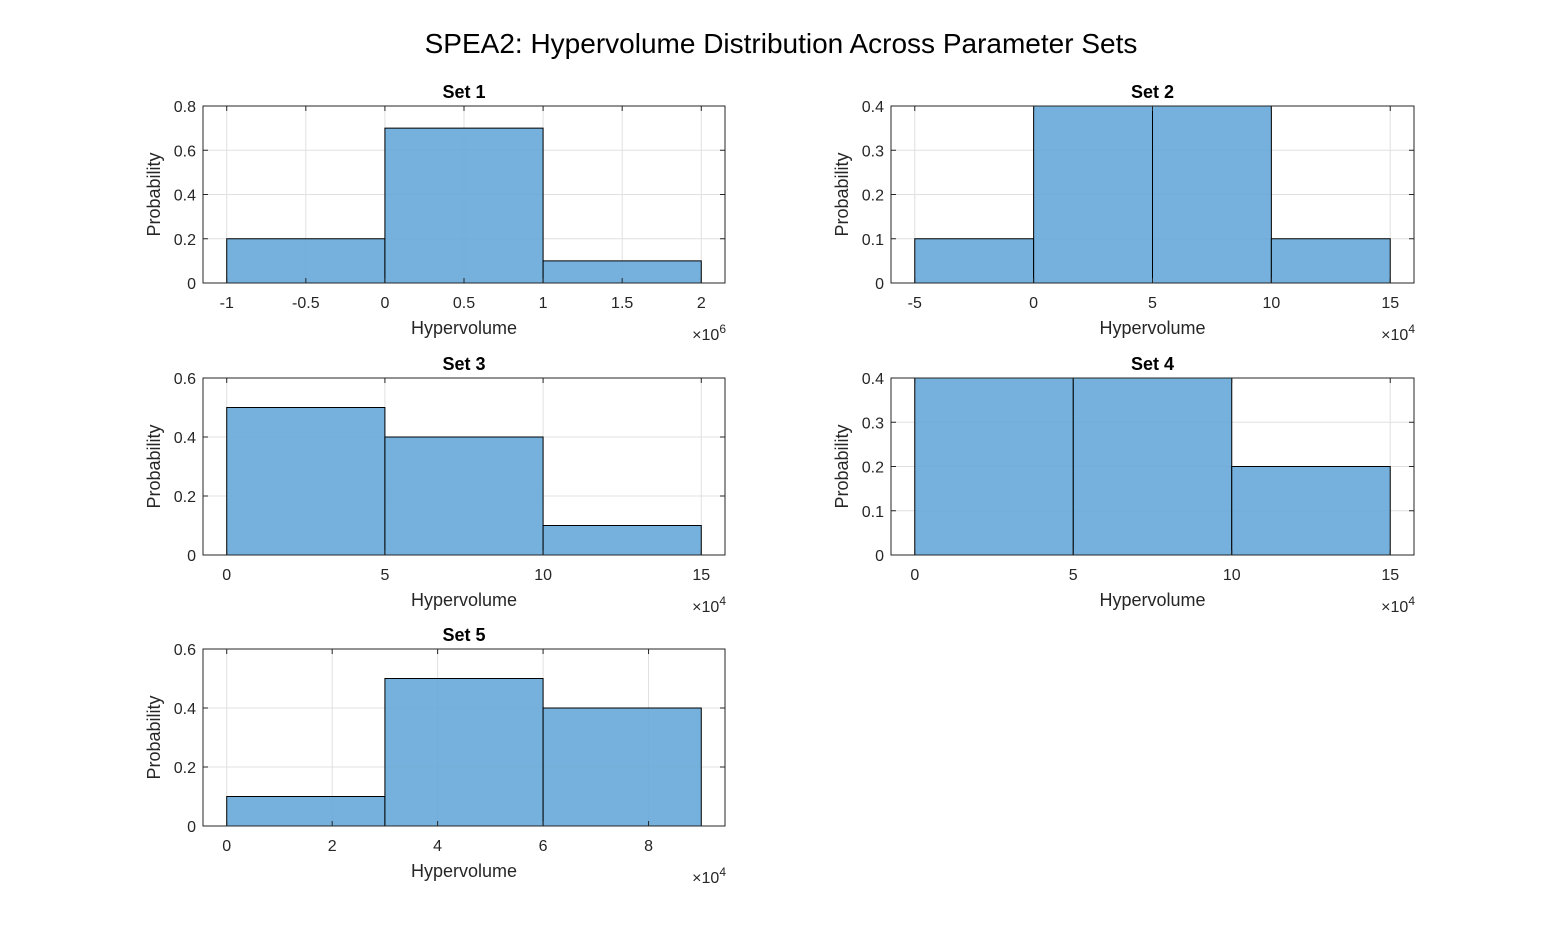 Image resolution: width=1563 pixels, height=938 pixels. What do you see at coordinates (622, 303) in the screenshot?
I see `x-tick-label: 1.5` at bounding box center [622, 303].